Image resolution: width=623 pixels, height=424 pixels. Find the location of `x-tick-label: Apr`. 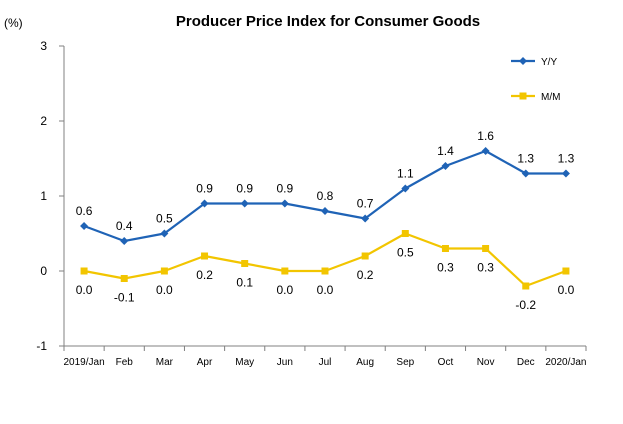

x-tick-label: Apr is located at coordinates (205, 362).